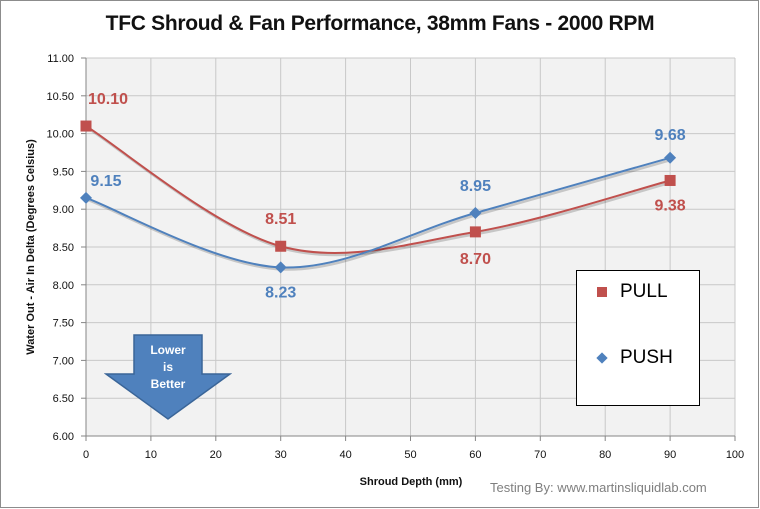 The width and height of the screenshot is (760, 509). I want to click on credit-text: Testing By: www.martinsliquidlab.com, so click(598, 487).